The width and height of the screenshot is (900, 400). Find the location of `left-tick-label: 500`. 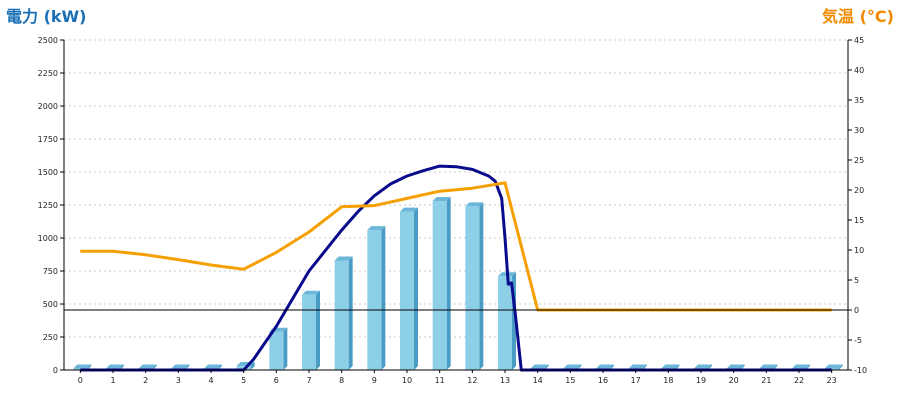

left-tick-label: 500 is located at coordinates (50, 304).